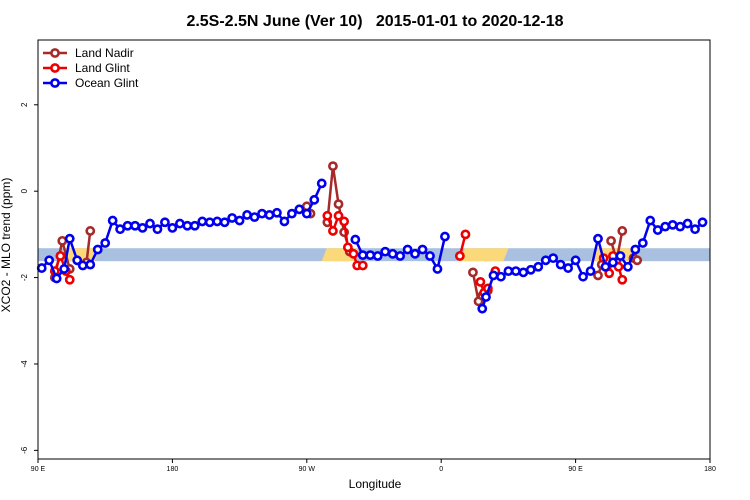  Describe the element at coordinates (307, 469) in the screenshot. I see `x-tick-label: 90 W` at that location.